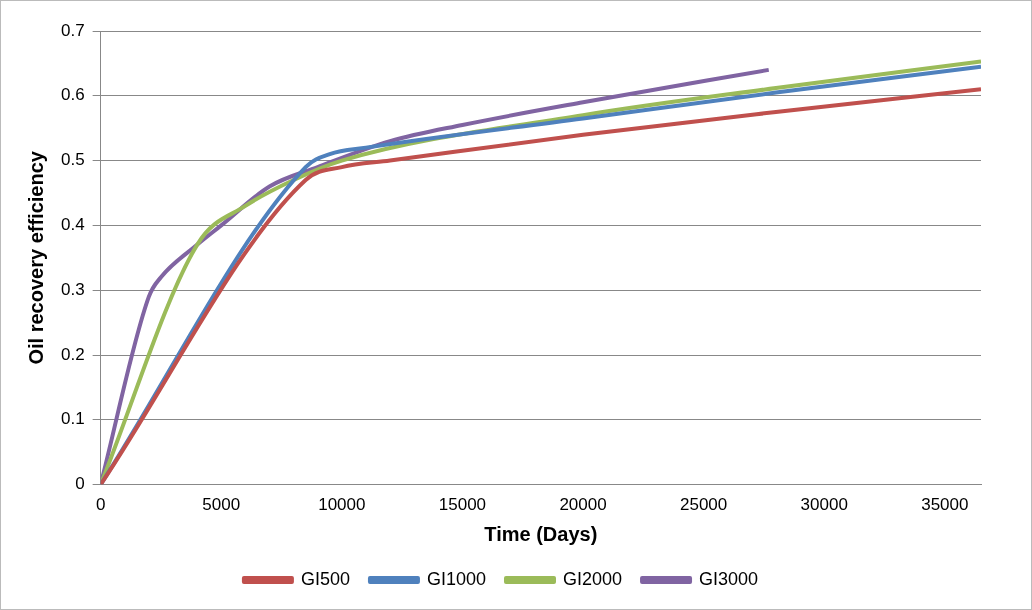 Image resolution: width=1032 pixels, height=610 pixels. What do you see at coordinates (72, 289) in the screenshot?
I see `y-tick-label: 0.3` at bounding box center [72, 289].